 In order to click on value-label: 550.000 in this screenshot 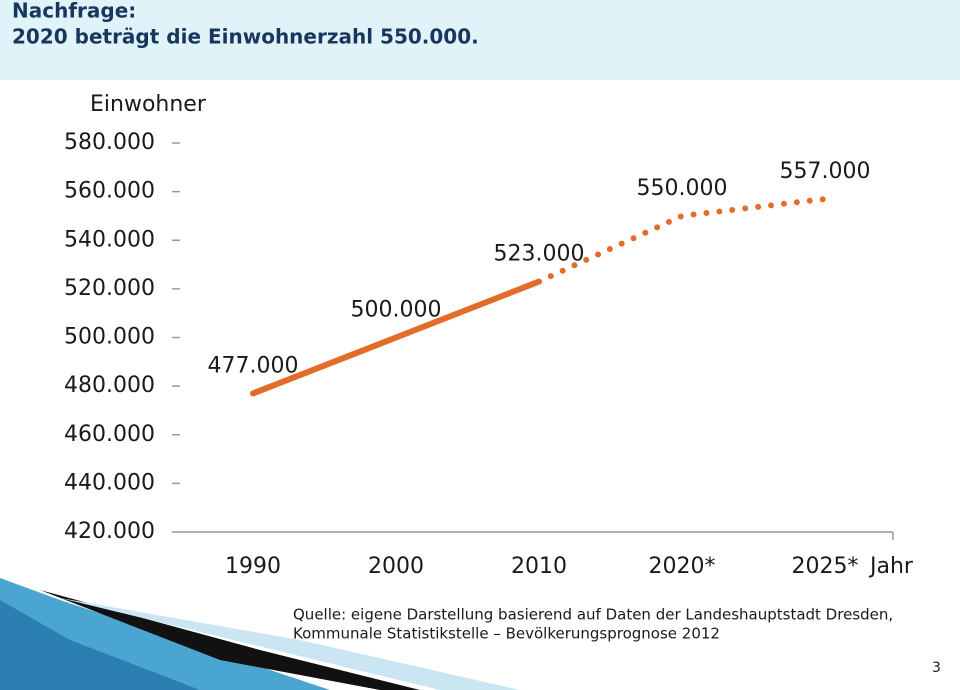, I will do `click(682, 188)`.